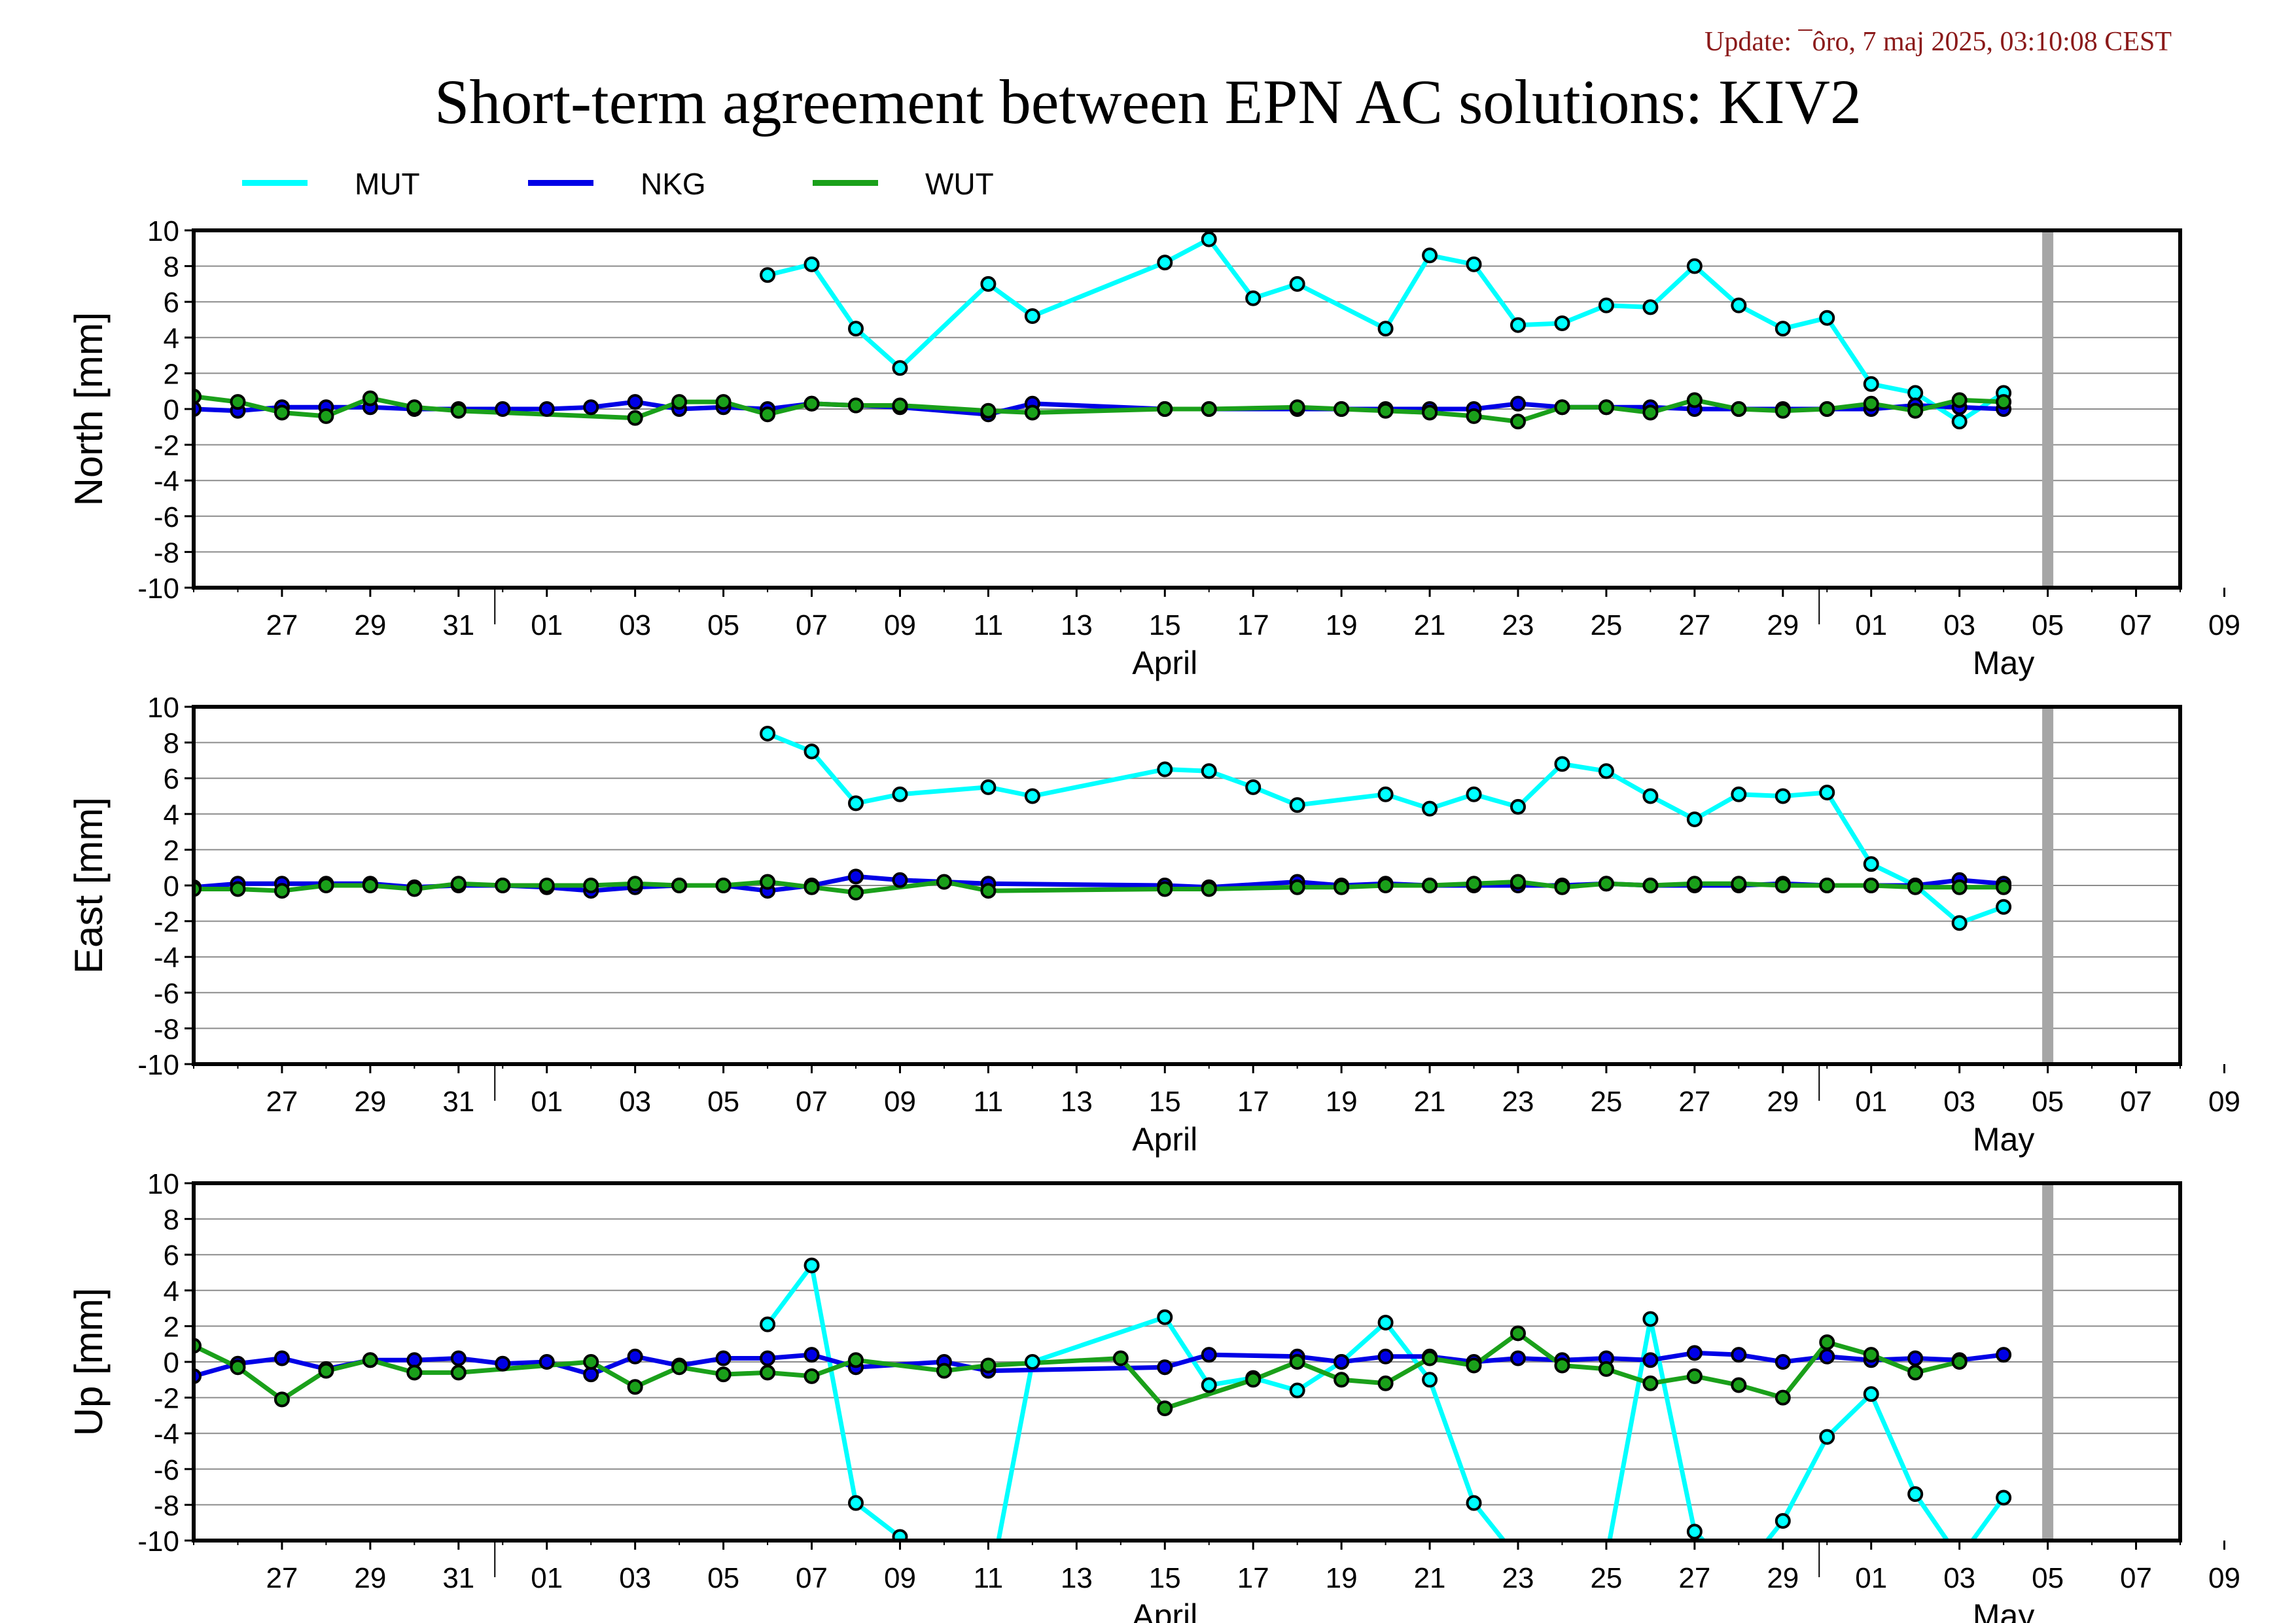 This screenshot has height=1623, width=2296. Describe the element at coordinates (1342, 1102) in the screenshot. I see `x-tick-label: 19` at that location.